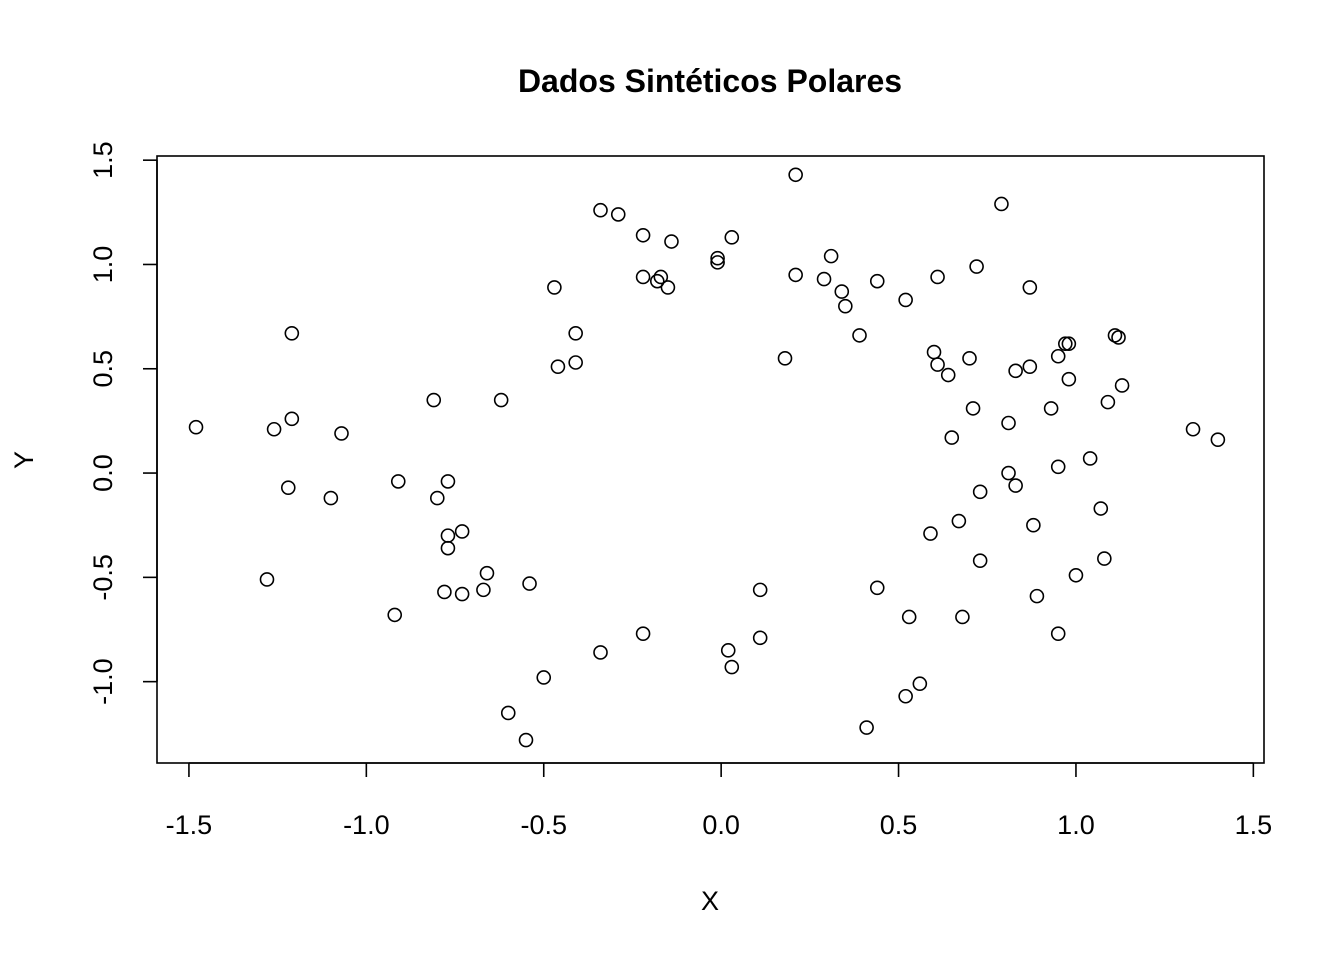 The width and height of the screenshot is (1344, 960). What do you see at coordinates (103, 473) in the screenshot?
I see `y-tick-label: 0.0` at bounding box center [103, 473].